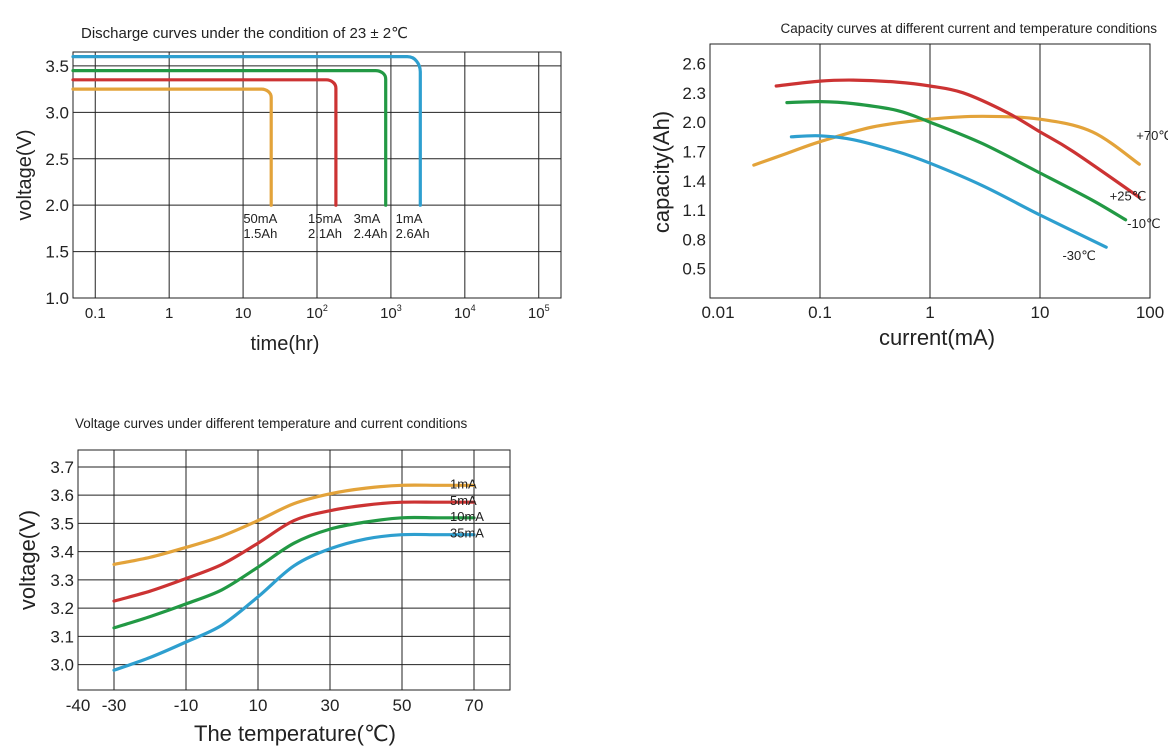 The width and height of the screenshot is (1168, 753). I want to click on chart1-x-tick-label: 10⁴, so click(465, 312).